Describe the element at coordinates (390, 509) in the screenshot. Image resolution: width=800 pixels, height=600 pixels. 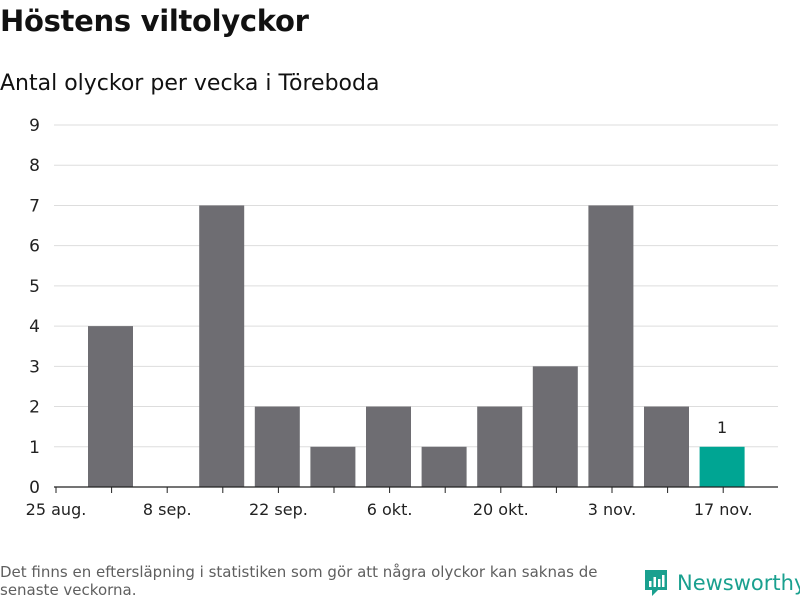
I see `x-tick-label: 6 okt.` at that location.